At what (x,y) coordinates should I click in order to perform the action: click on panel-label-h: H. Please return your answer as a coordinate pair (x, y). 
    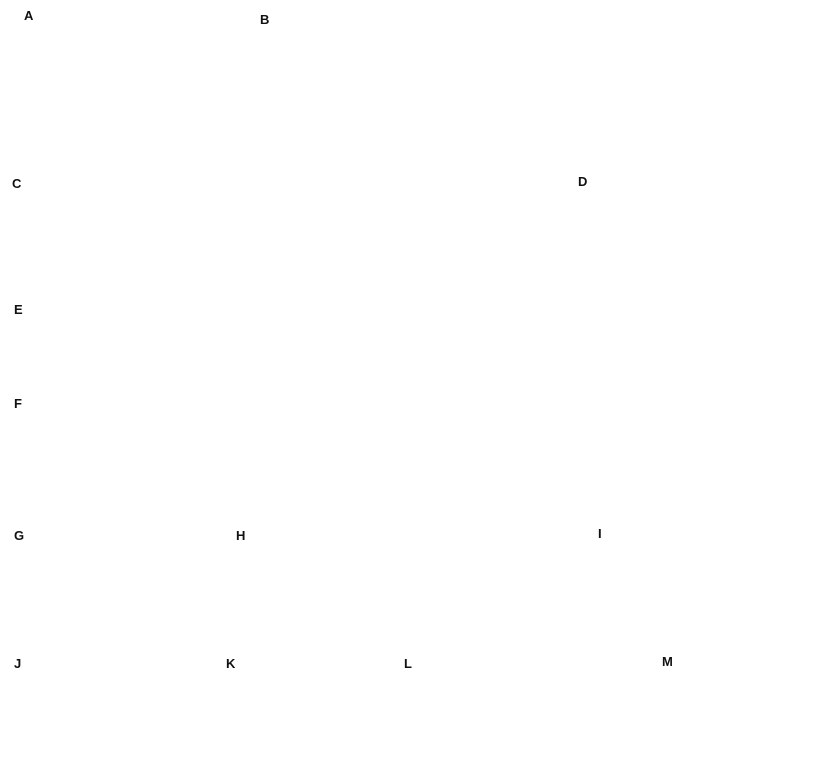
    Looking at the image, I should click on (241, 535).